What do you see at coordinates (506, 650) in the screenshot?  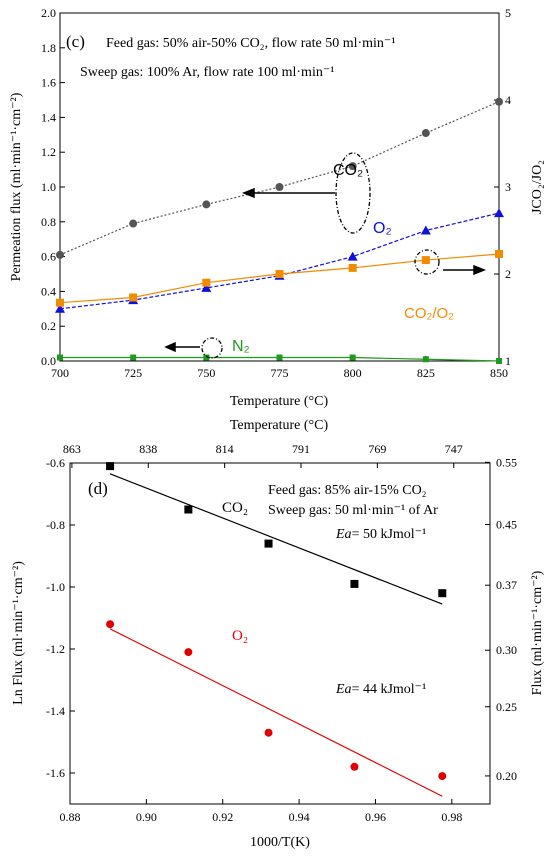 I see `y2-tick-label-d: 0.30` at bounding box center [506, 650].